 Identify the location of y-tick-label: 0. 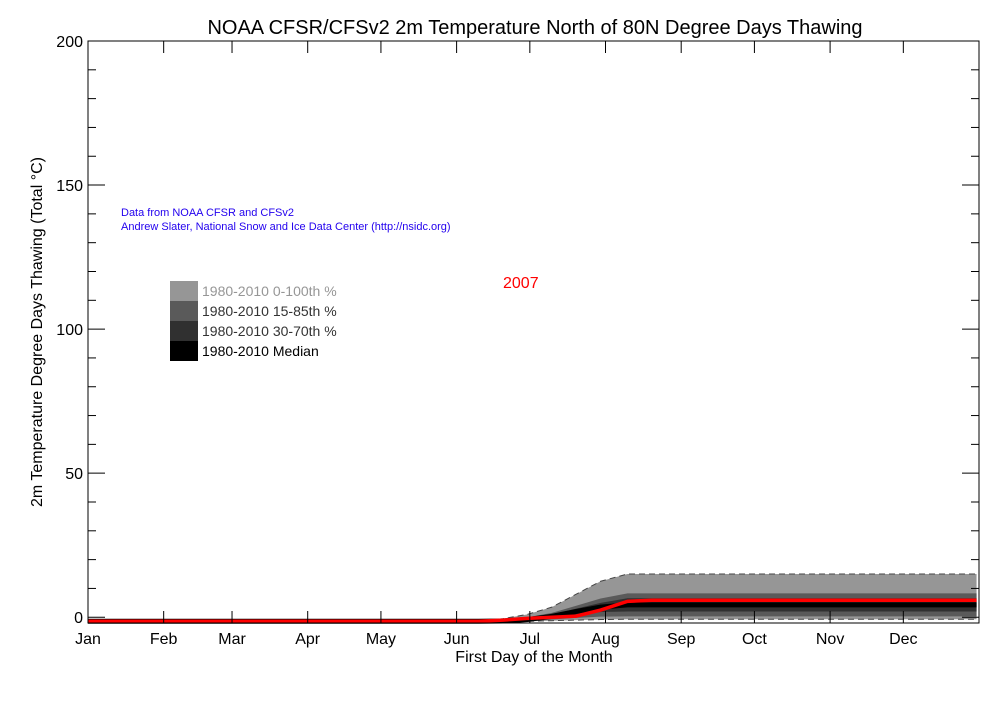
(78, 618).